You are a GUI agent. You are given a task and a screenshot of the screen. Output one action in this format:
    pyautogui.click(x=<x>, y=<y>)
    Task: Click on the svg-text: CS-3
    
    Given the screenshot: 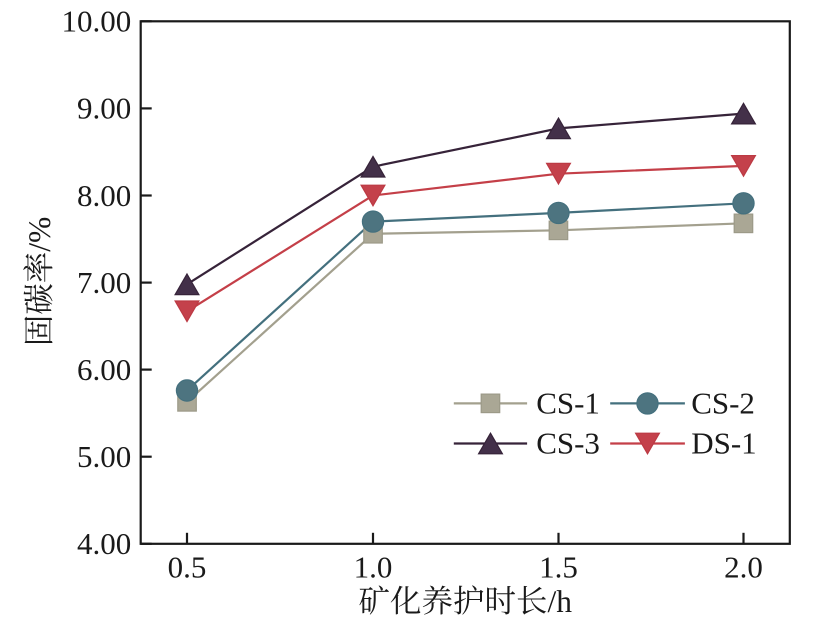 What is the action you would take?
    pyautogui.click(x=568, y=443)
    